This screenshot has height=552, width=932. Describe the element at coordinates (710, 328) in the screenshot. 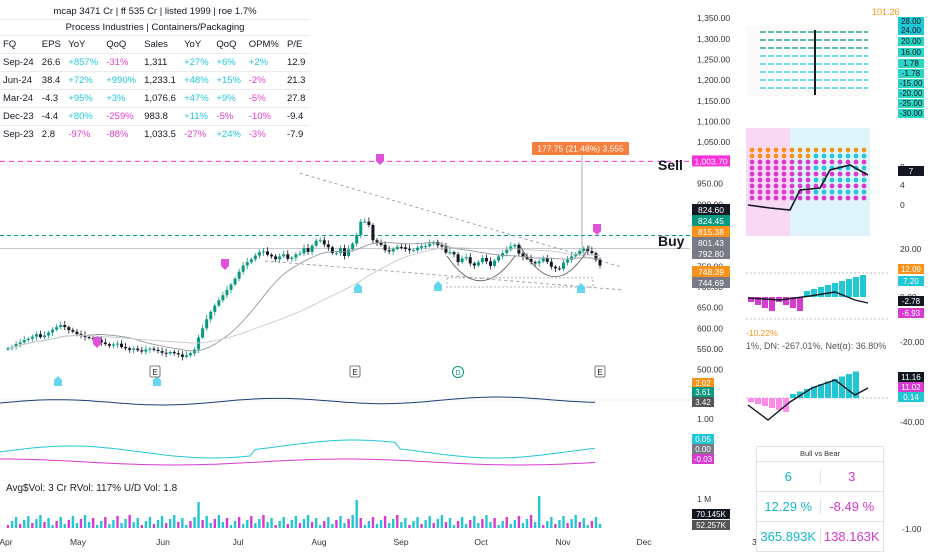

I see `price-axis-tick: 600.00` at that location.